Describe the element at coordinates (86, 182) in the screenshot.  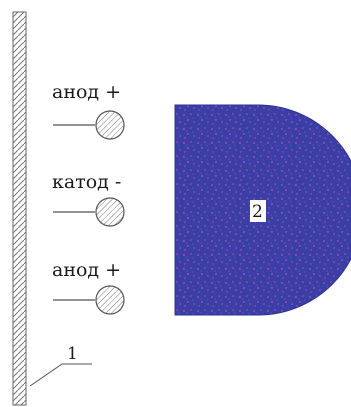
I see `electrode-label: катод -` at that location.